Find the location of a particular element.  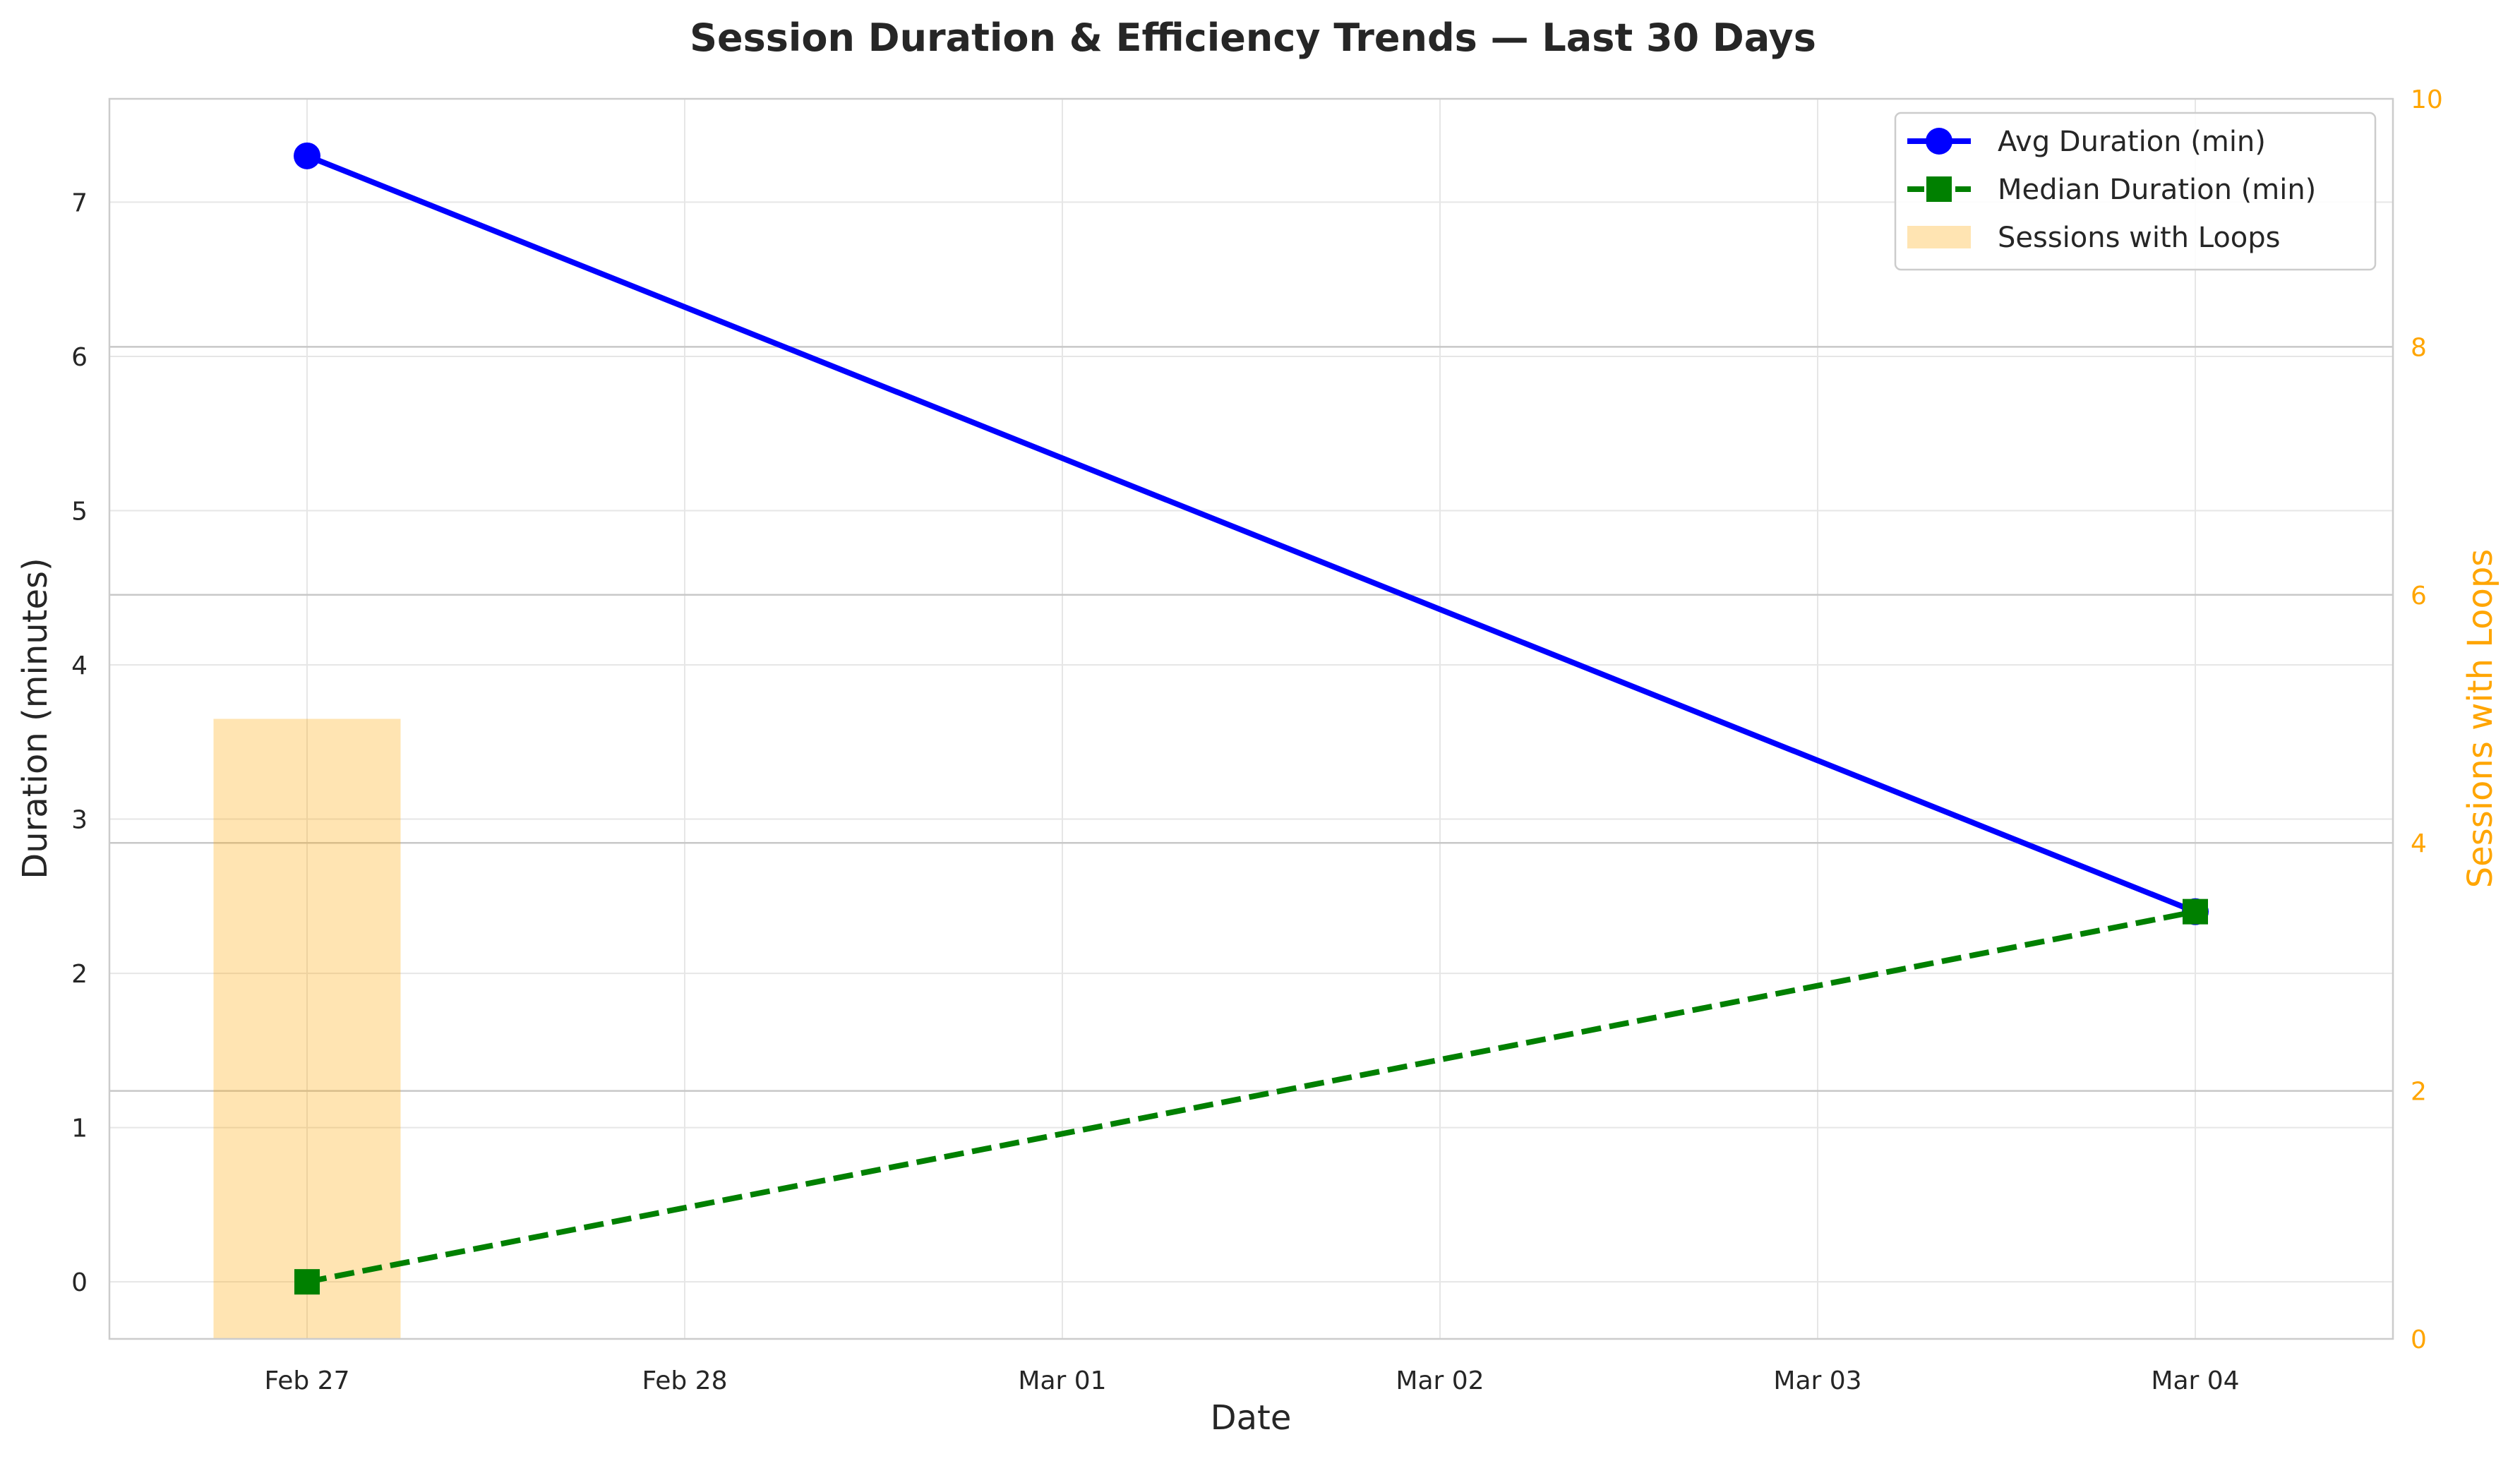

y2-tick-label: 6 is located at coordinates (2419, 596).